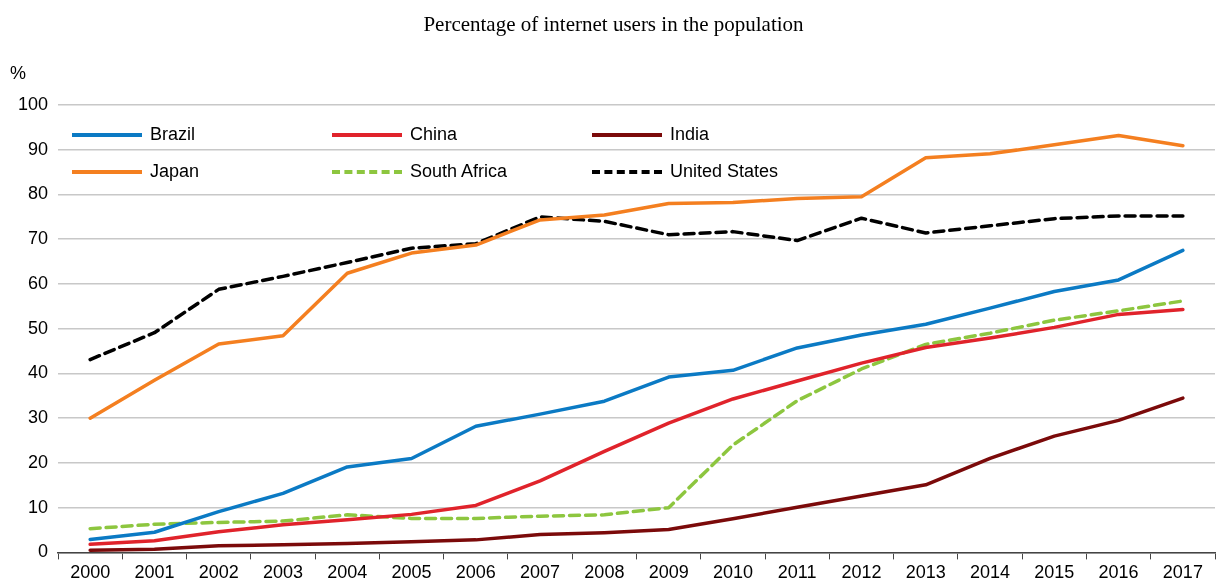 Image resolution: width=1227 pixels, height=587 pixels. What do you see at coordinates (411, 572) in the screenshot?
I see `x-tick-label: 2005` at bounding box center [411, 572].